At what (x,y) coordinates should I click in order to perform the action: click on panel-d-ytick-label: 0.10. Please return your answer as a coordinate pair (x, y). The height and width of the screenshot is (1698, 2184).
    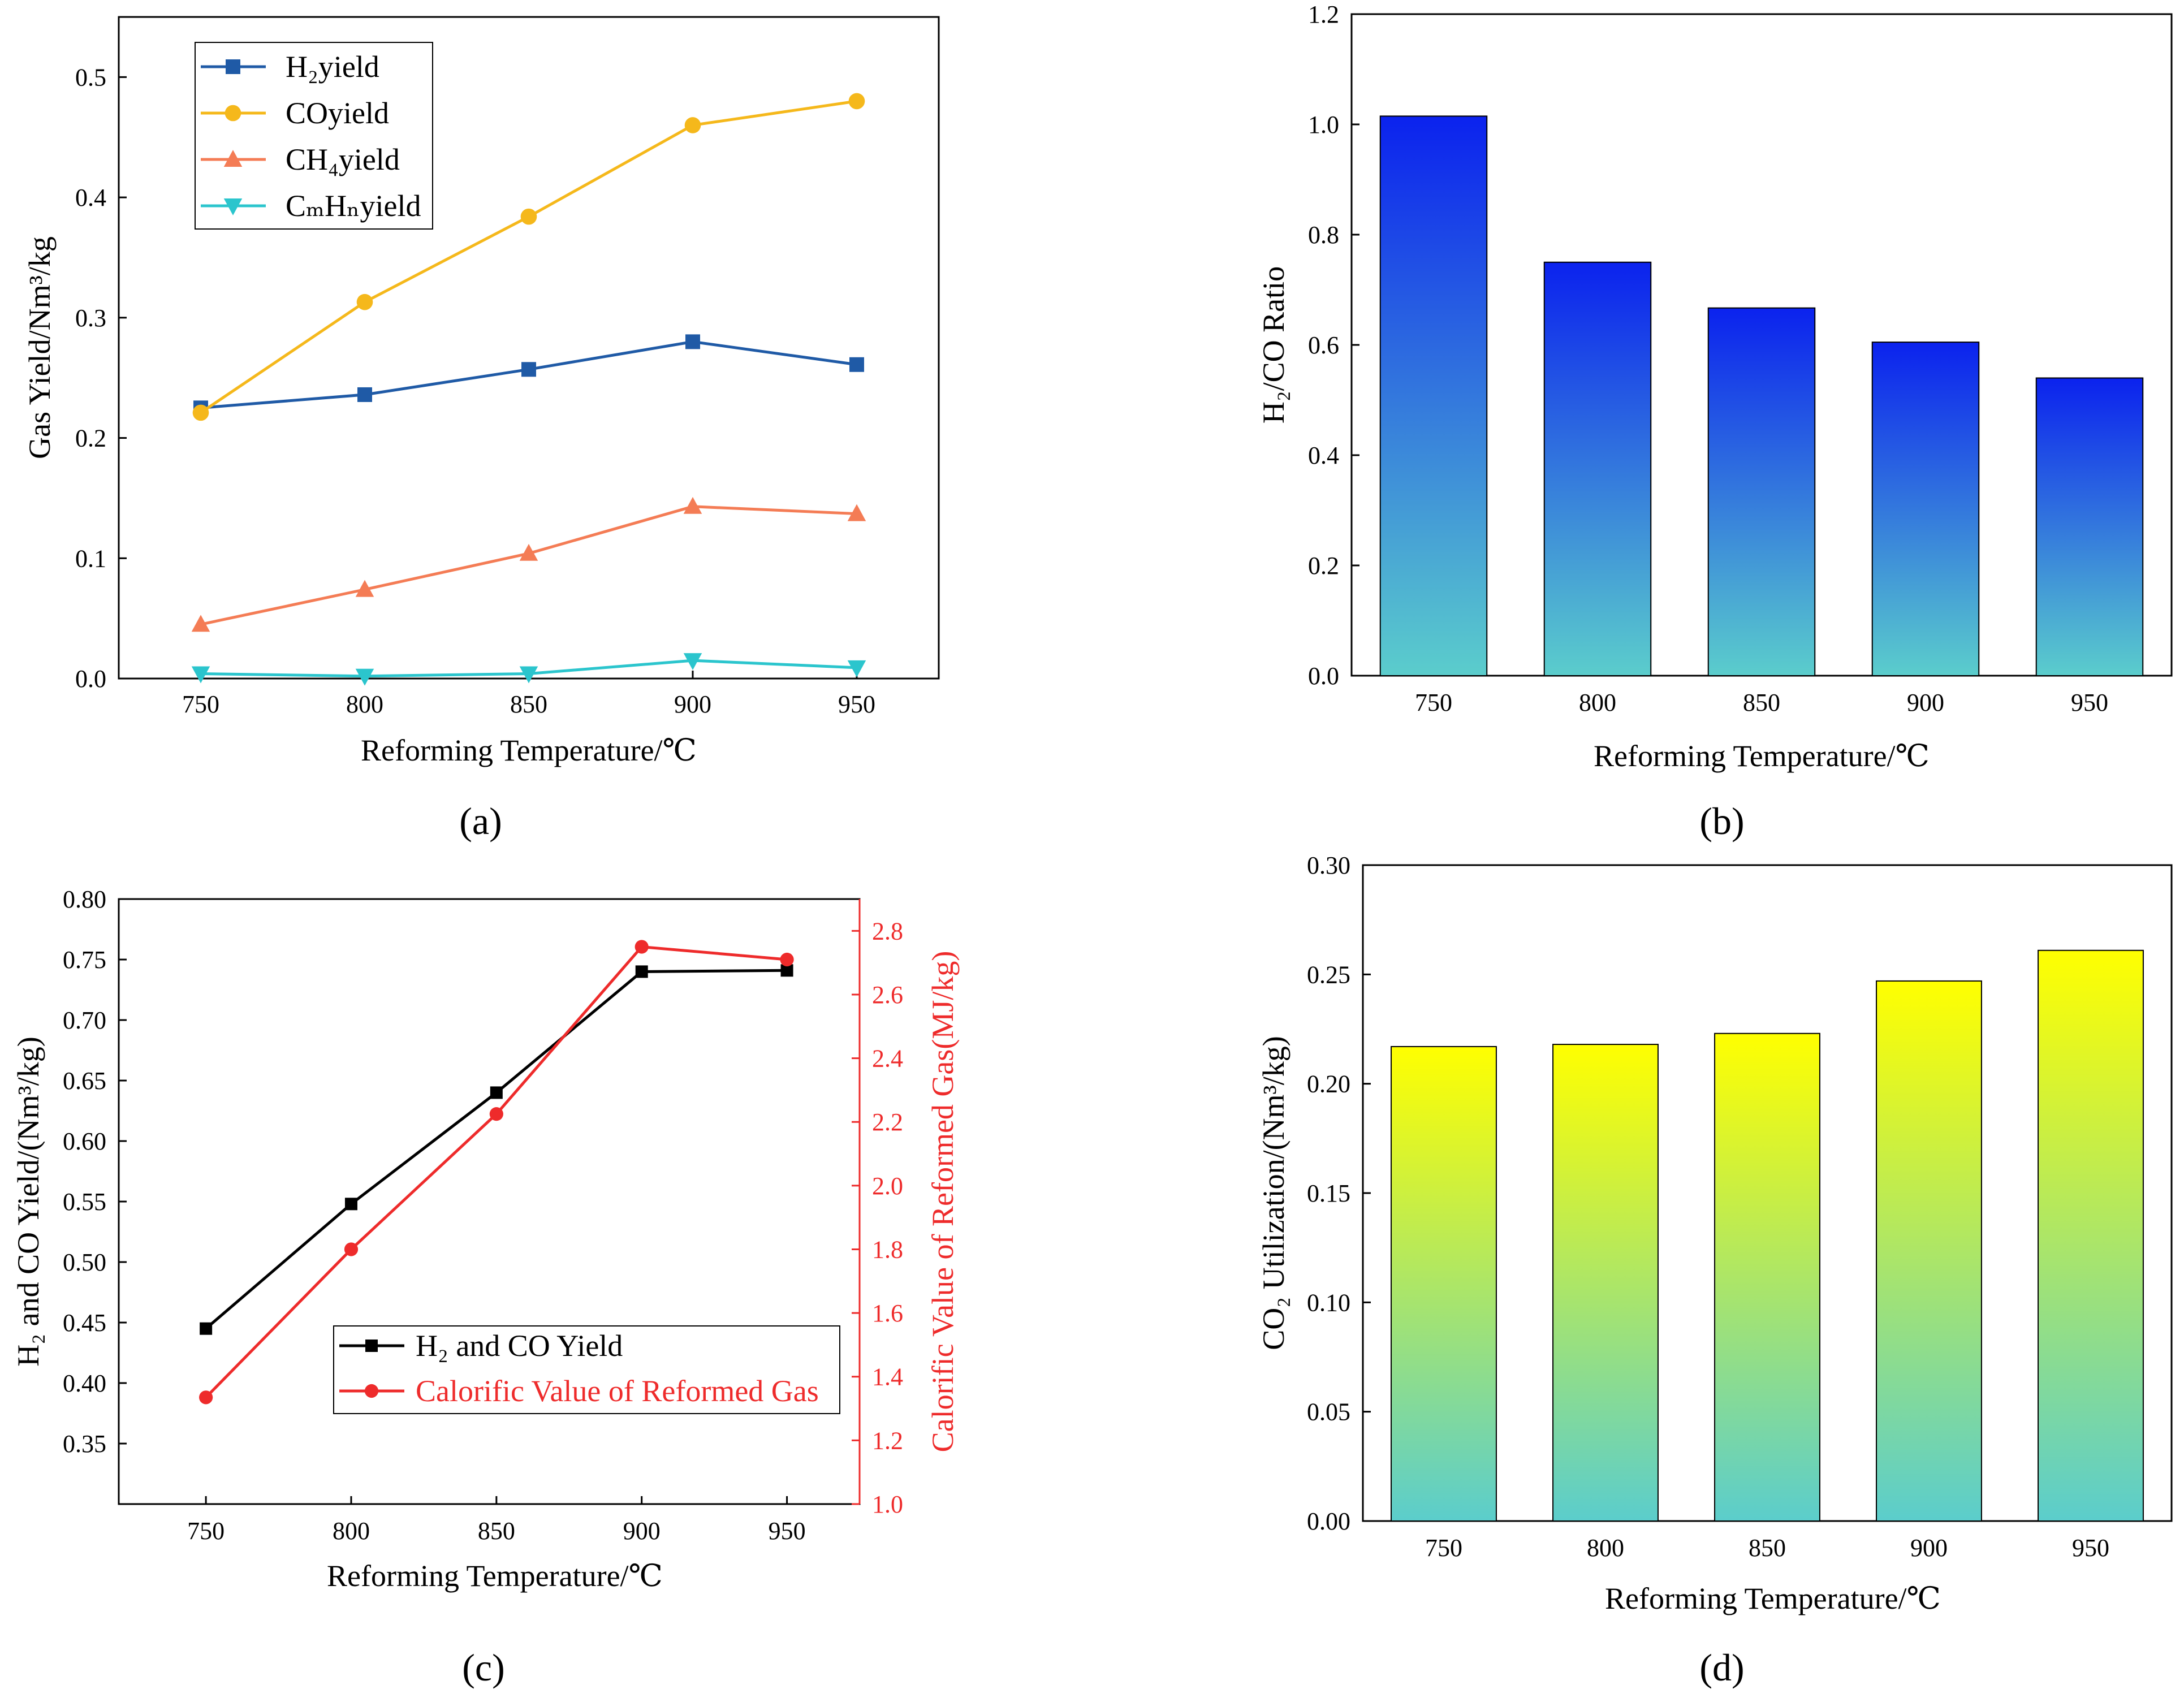
    Looking at the image, I should click on (1328, 1302).